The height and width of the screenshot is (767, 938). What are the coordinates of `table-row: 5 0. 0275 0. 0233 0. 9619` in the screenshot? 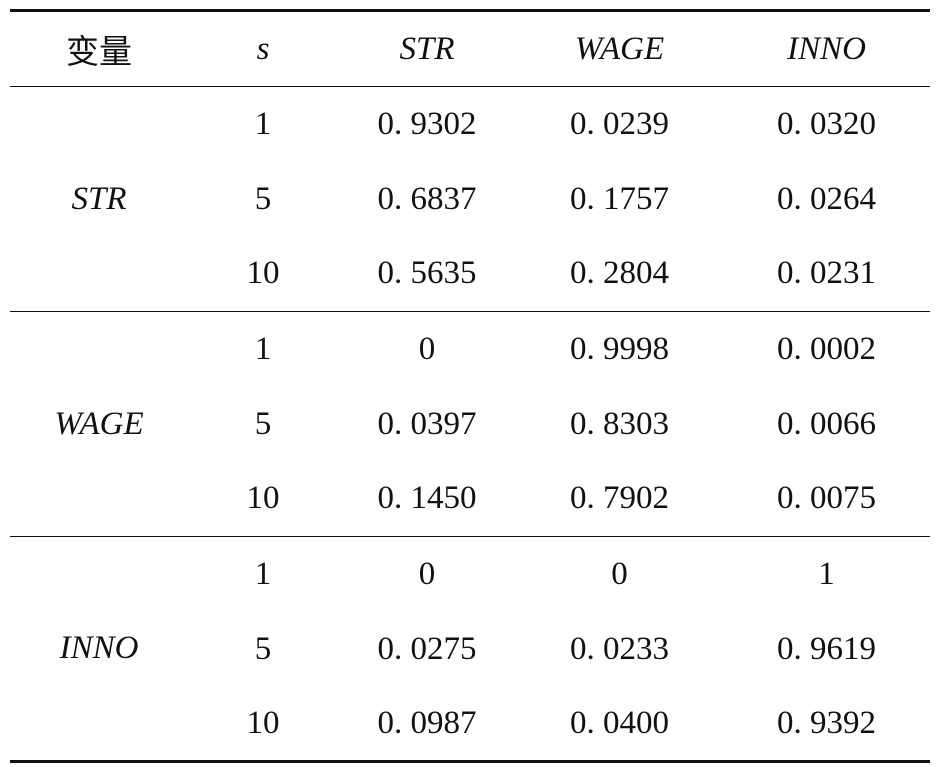 It's located at (470, 649).